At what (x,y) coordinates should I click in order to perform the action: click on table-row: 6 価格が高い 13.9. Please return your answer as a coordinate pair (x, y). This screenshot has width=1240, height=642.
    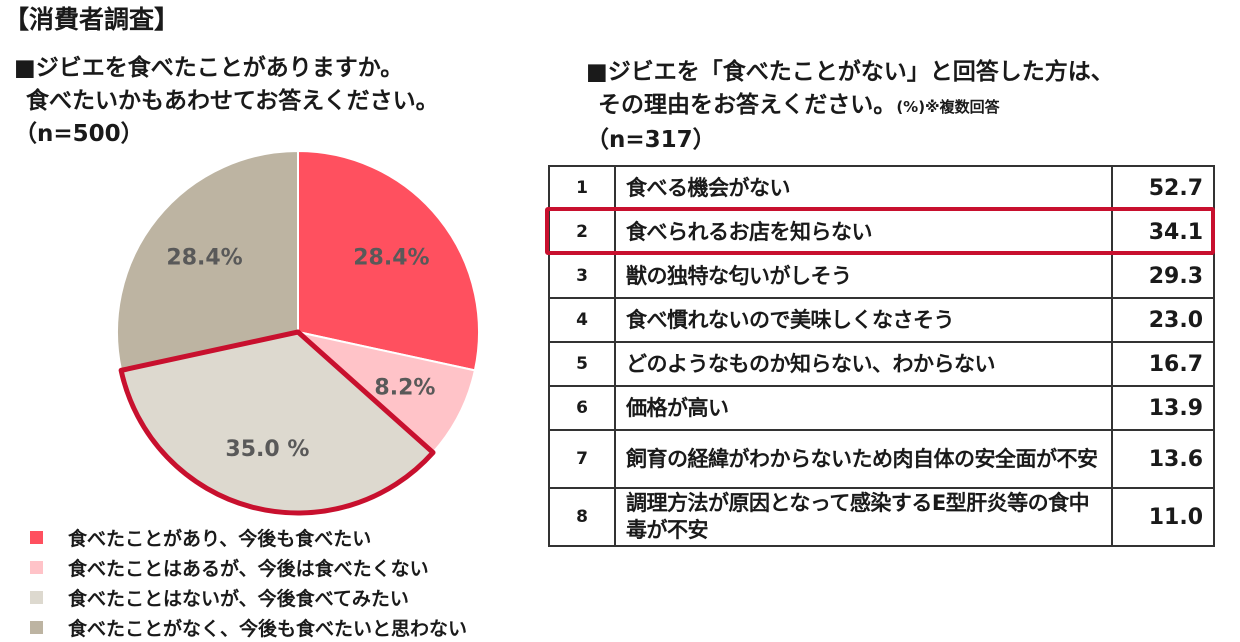
    Looking at the image, I should click on (881, 408).